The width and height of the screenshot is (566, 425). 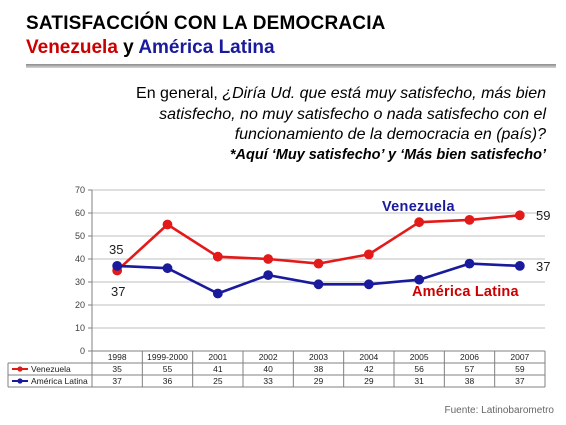 I want to click on page-subtitle: Venezuela y América Latina, so click(x=150, y=48).